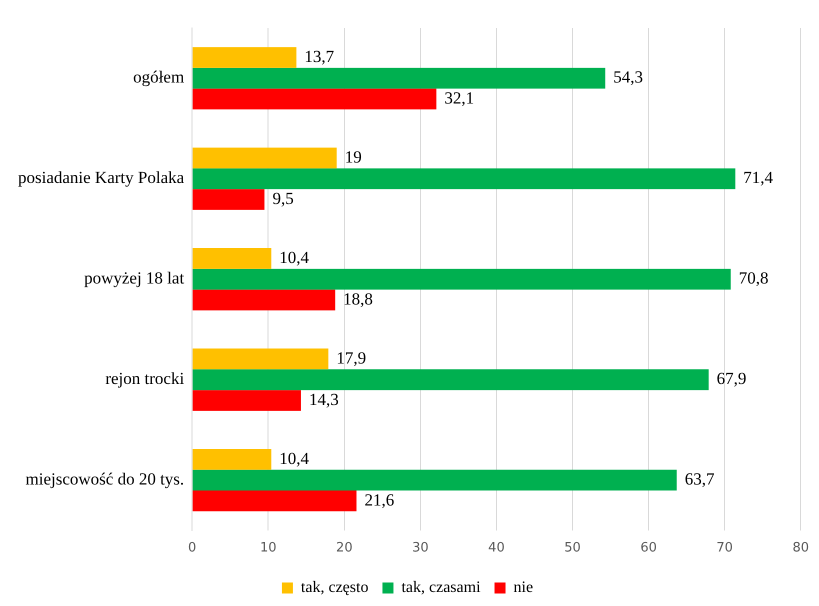 The image size is (819, 606). What do you see at coordinates (283, 198) in the screenshot?
I see `data-label: 9,5` at bounding box center [283, 198].